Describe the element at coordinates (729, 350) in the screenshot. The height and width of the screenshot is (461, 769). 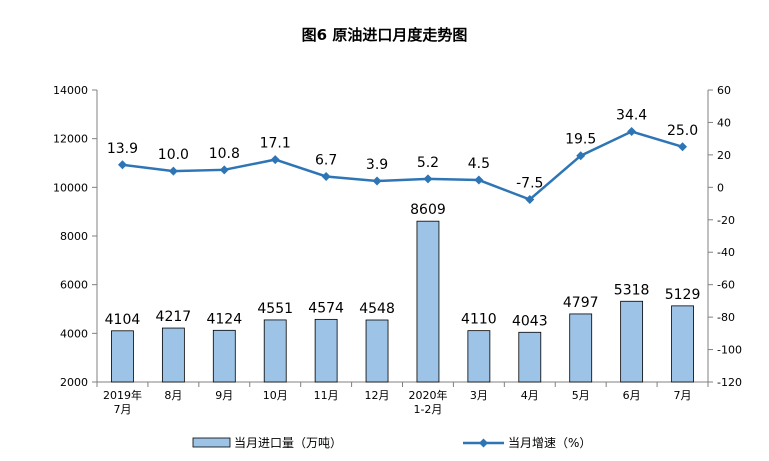
I see `right-tick-label: -100` at that location.